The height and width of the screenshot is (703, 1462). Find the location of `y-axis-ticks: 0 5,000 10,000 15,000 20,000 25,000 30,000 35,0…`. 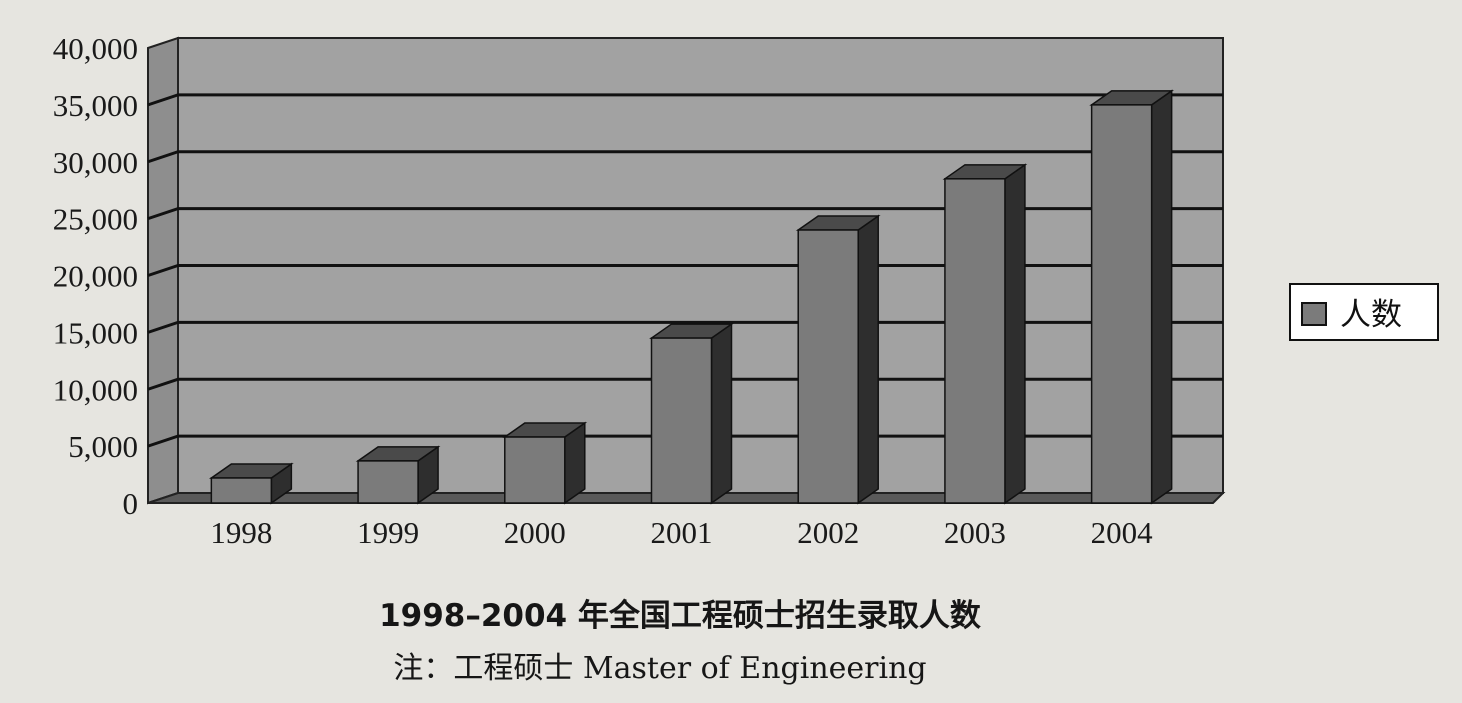

y-axis-ticks: 0 5,000 10,000 15,000 20,000 25,000 30,000 35,0… is located at coordinates (95, 276).